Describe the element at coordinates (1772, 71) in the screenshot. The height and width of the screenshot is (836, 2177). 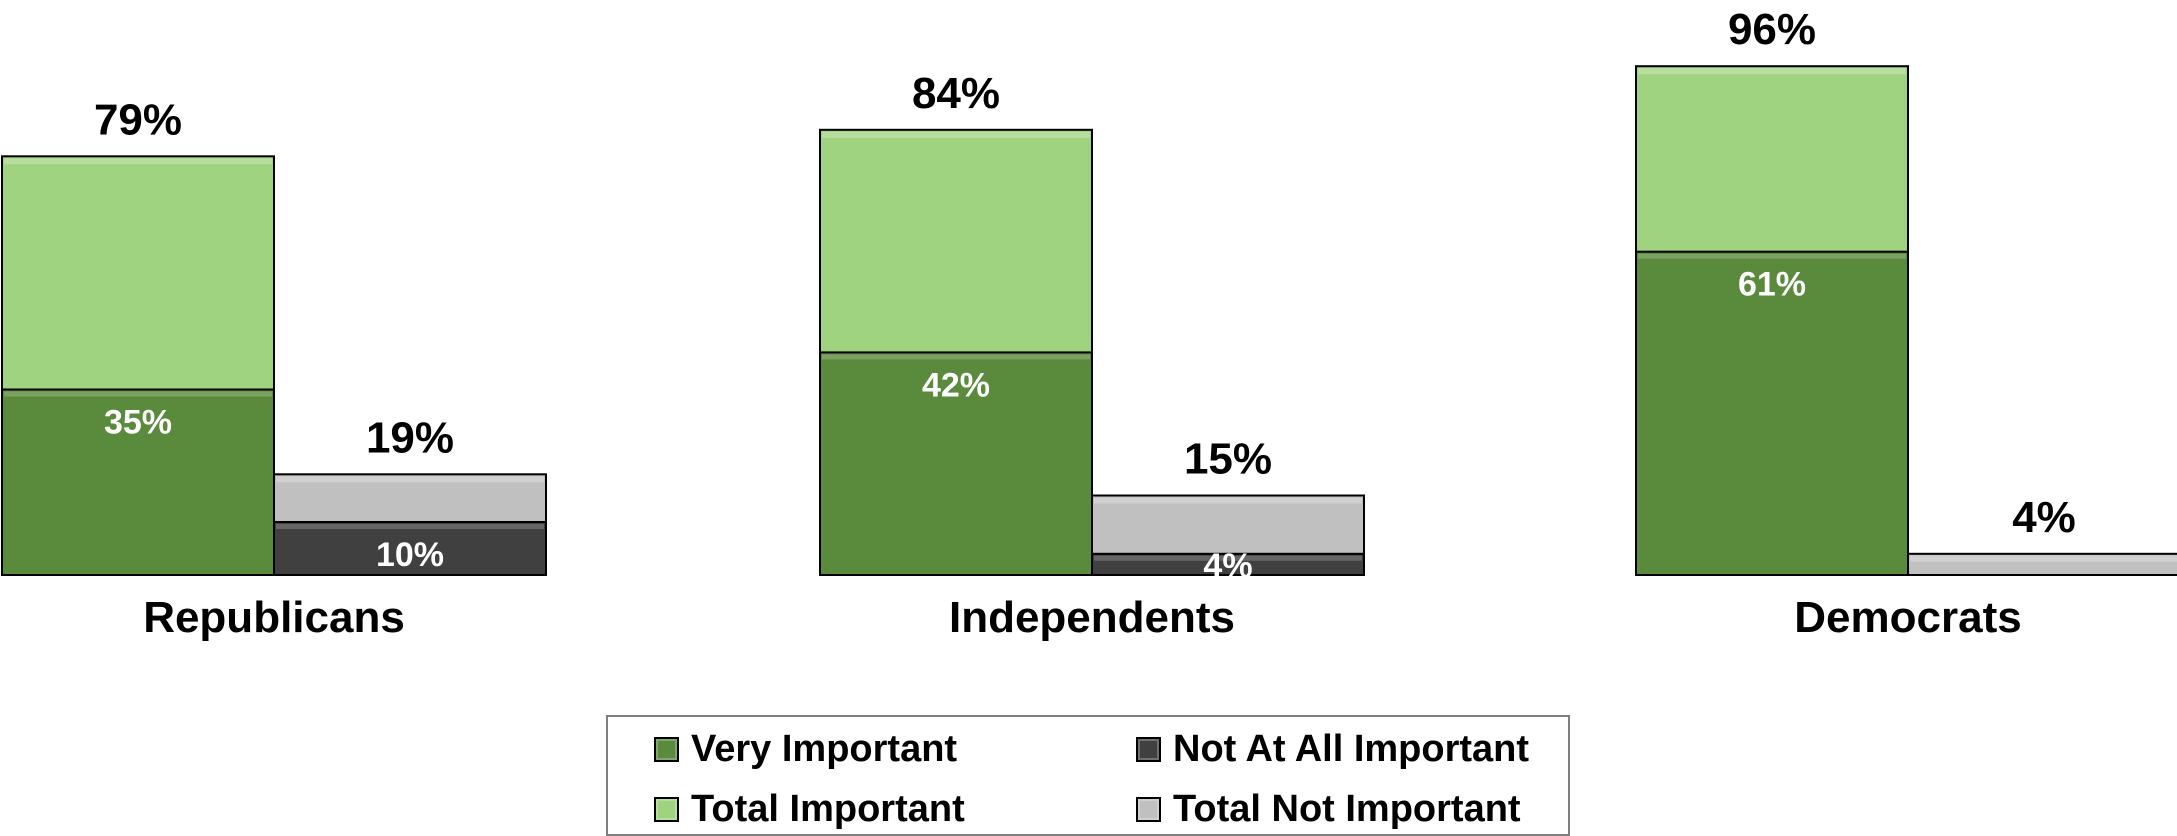
I see `bar-highlight-democrats-total-important` at that location.